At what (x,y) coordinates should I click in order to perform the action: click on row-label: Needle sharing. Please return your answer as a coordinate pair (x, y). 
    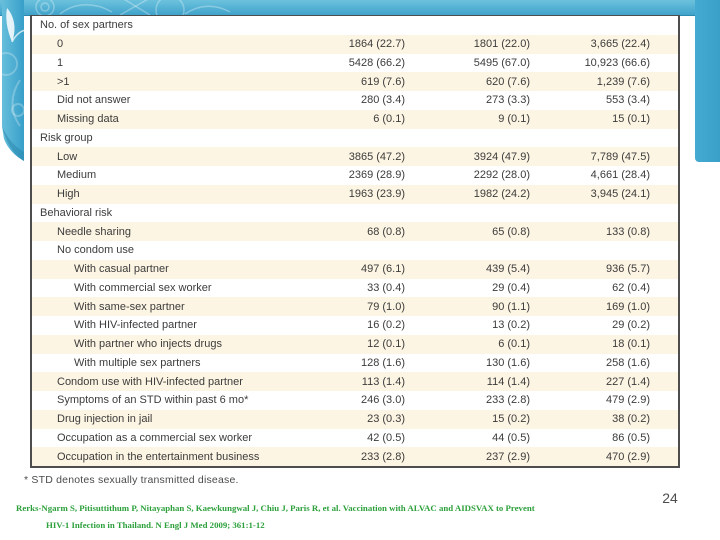
    Looking at the image, I should click on (94, 231).